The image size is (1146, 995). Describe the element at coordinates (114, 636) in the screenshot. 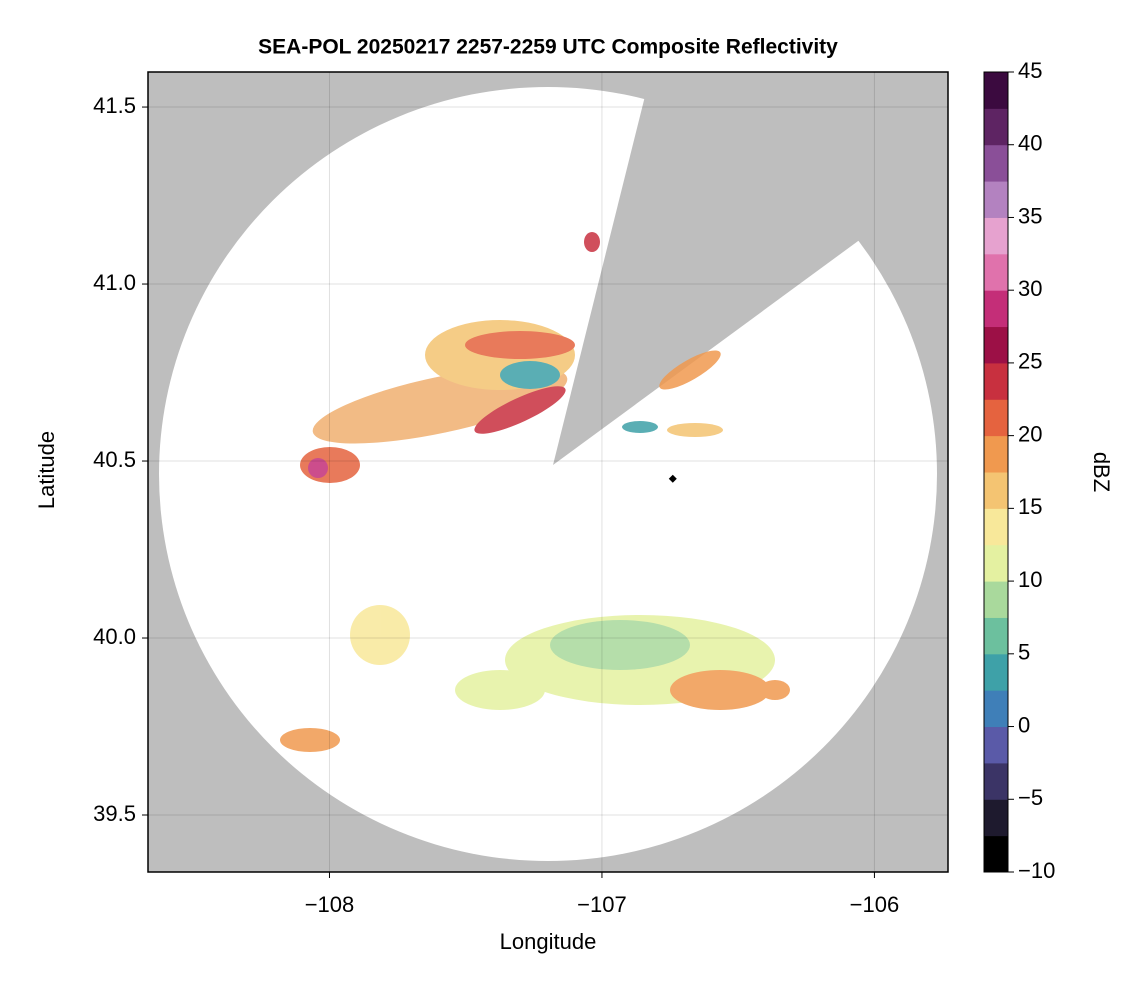

I see `y-tick-label: 40.0` at that location.